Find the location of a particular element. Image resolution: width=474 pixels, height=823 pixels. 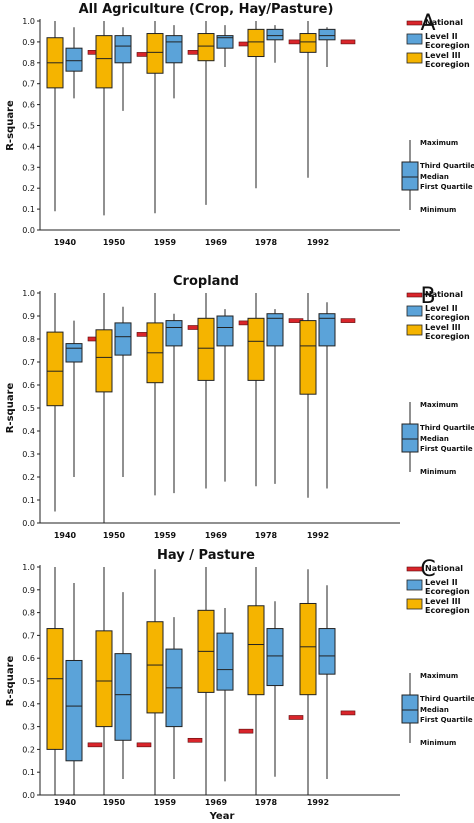

panel-letter: C is located at coordinates (427, 569).